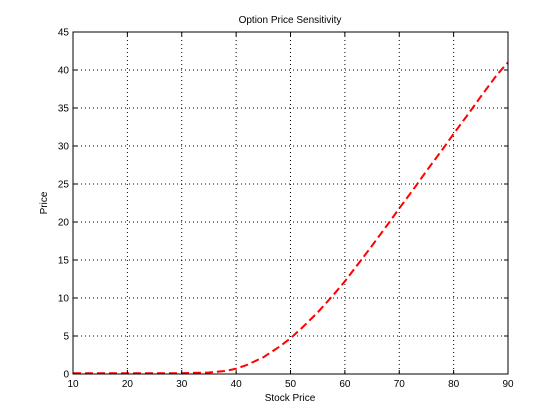  Describe the element at coordinates (508, 384) in the screenshot. I see `x-tick-label: 90` at that location.